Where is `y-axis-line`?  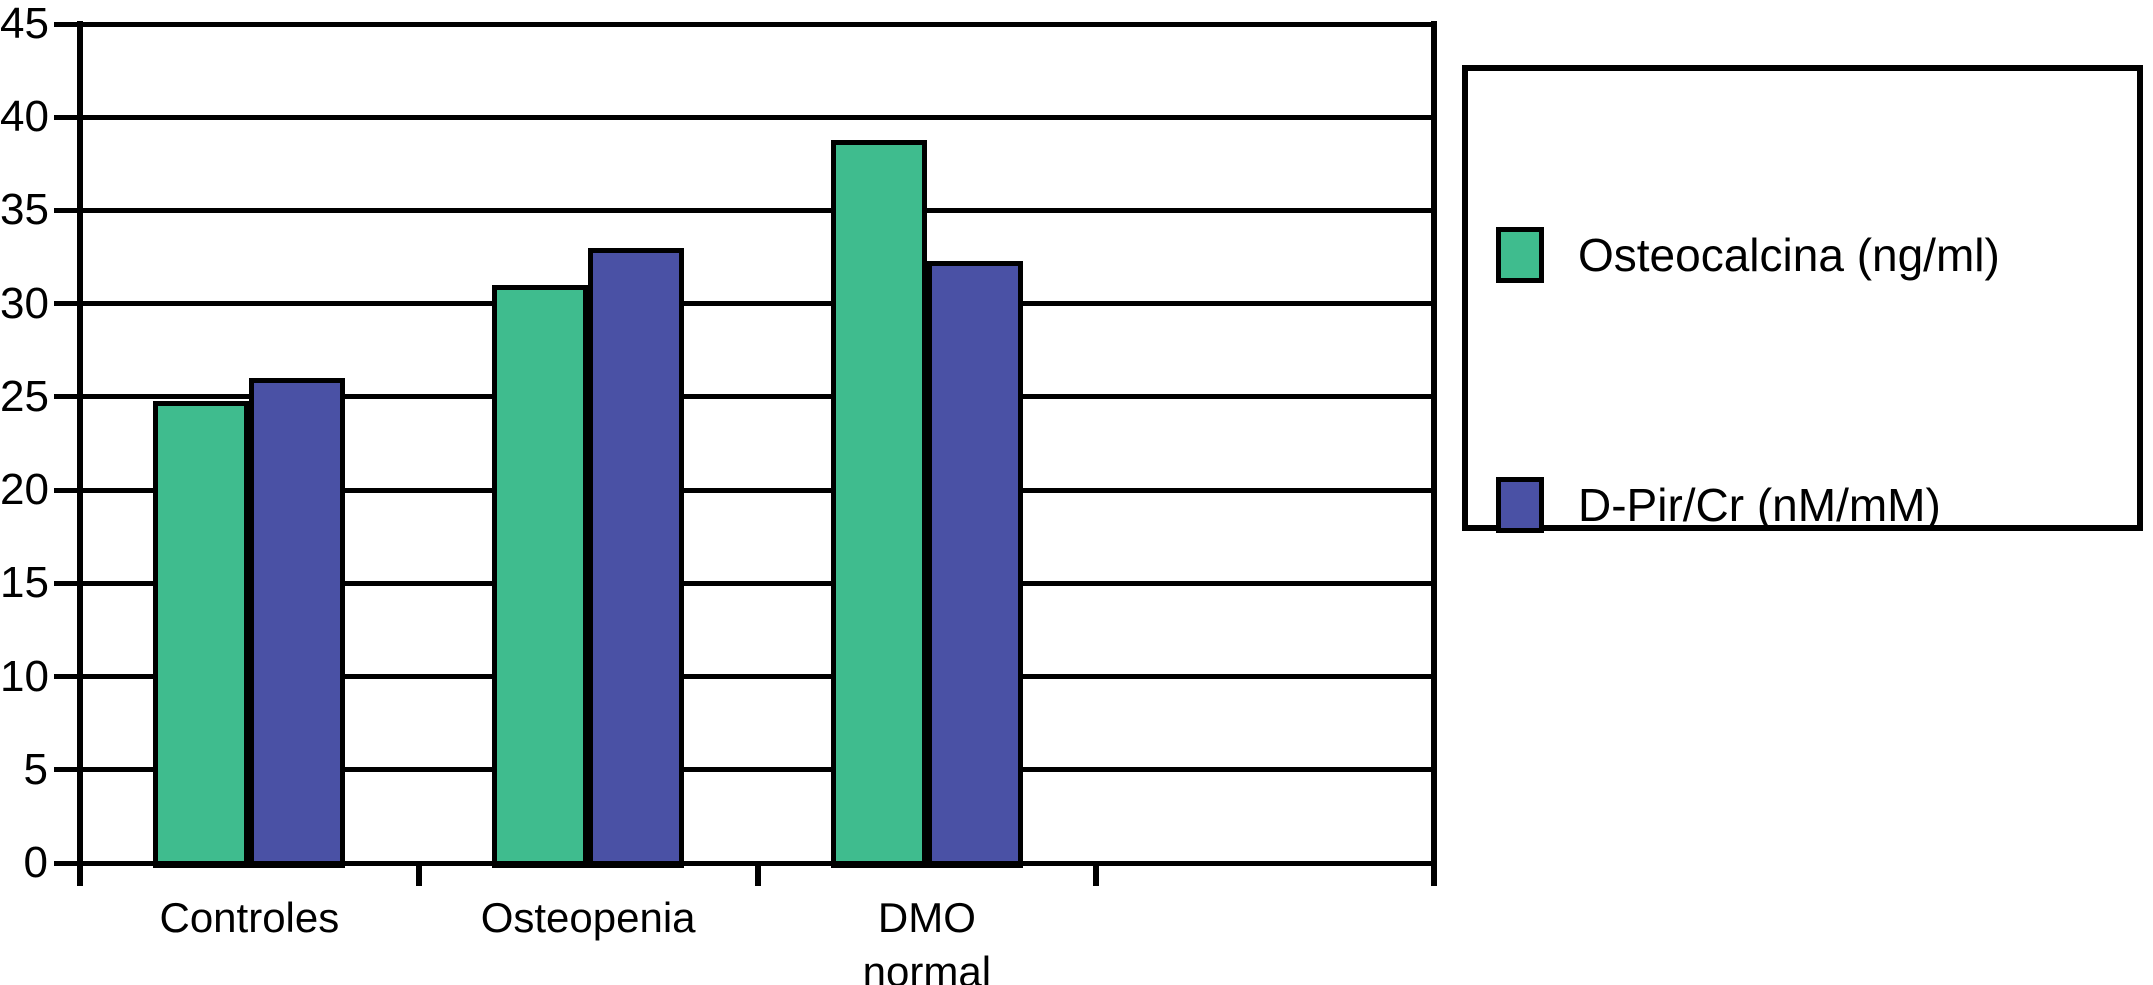
y-axis-line is located at coordinates (80, 453).